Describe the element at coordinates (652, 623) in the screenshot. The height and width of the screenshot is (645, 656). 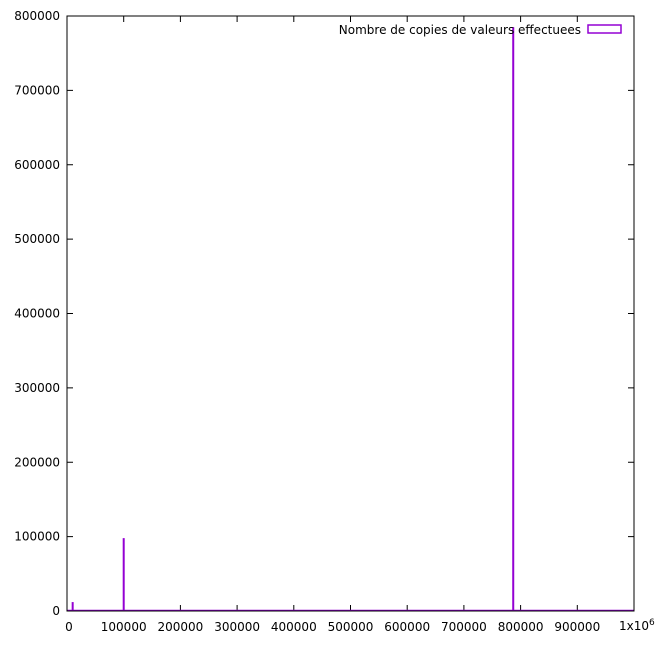
I see `x-axis-end-label-exponent: 6` at that location.